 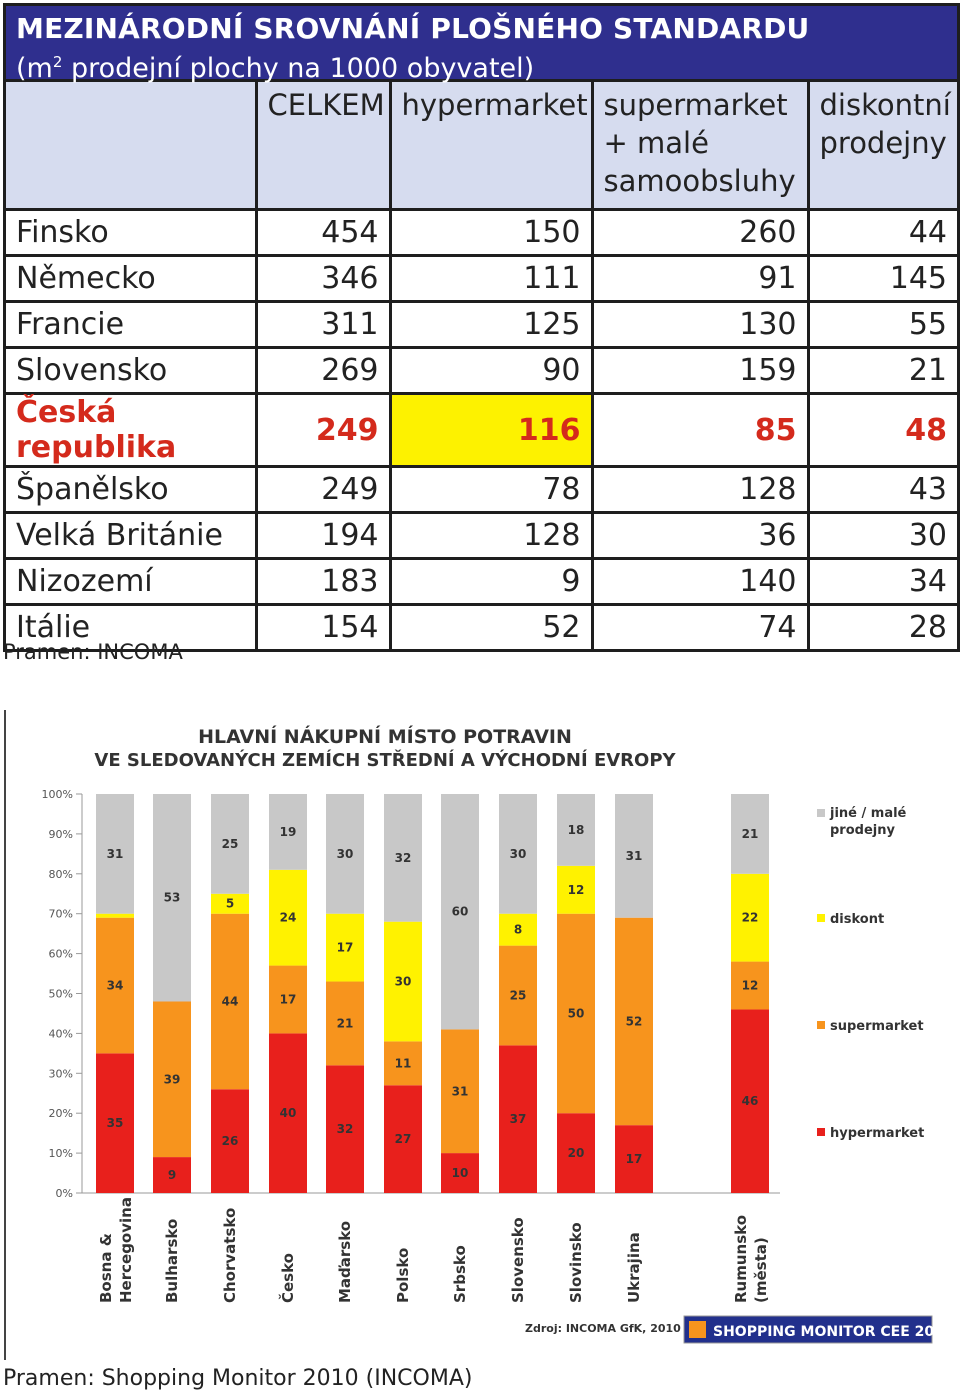 I want to click on y-tick-label: 70%, so click(x=61, y=914).